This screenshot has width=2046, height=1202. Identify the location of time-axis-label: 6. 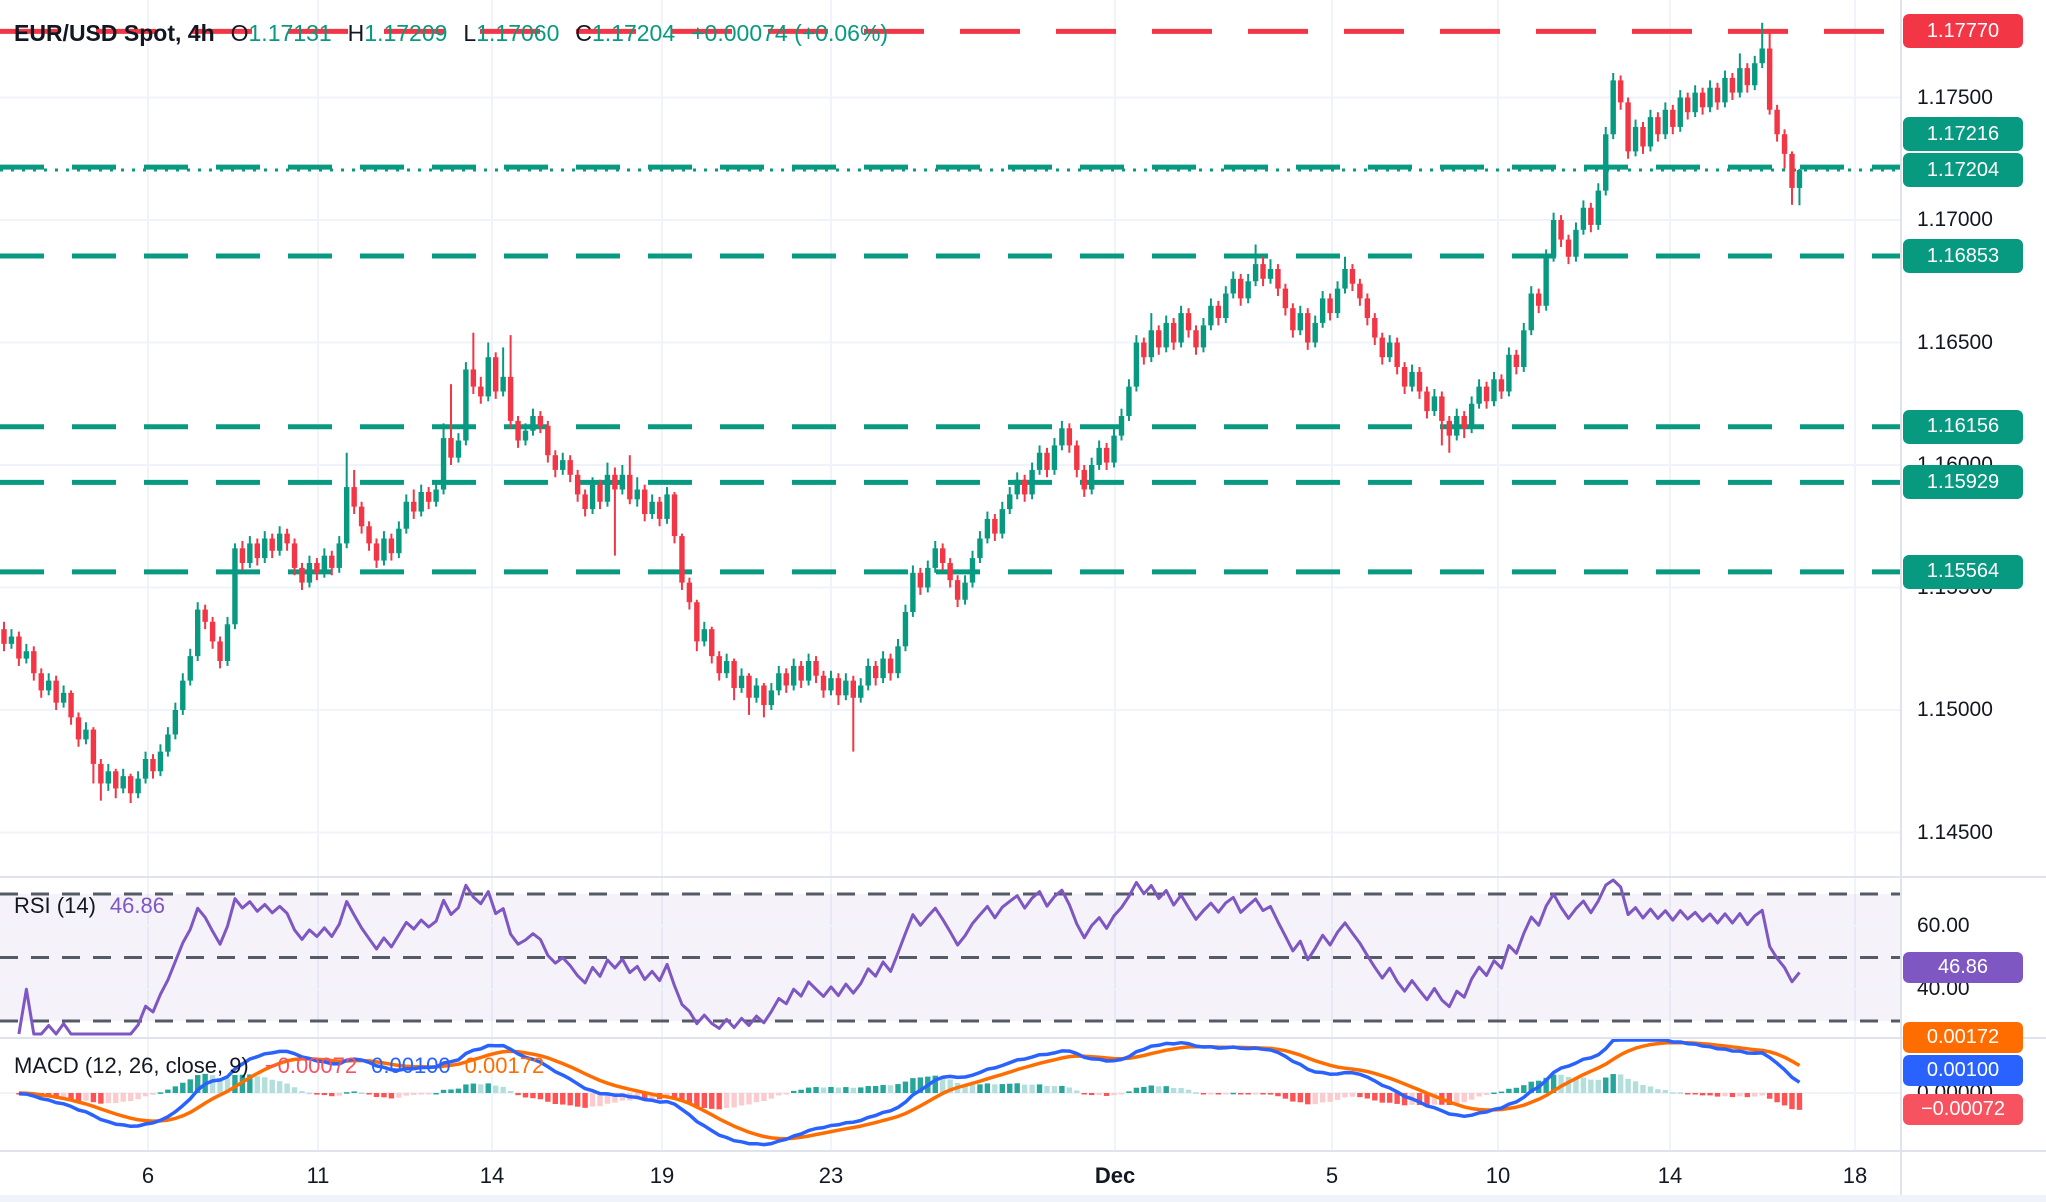
(148, 1175).